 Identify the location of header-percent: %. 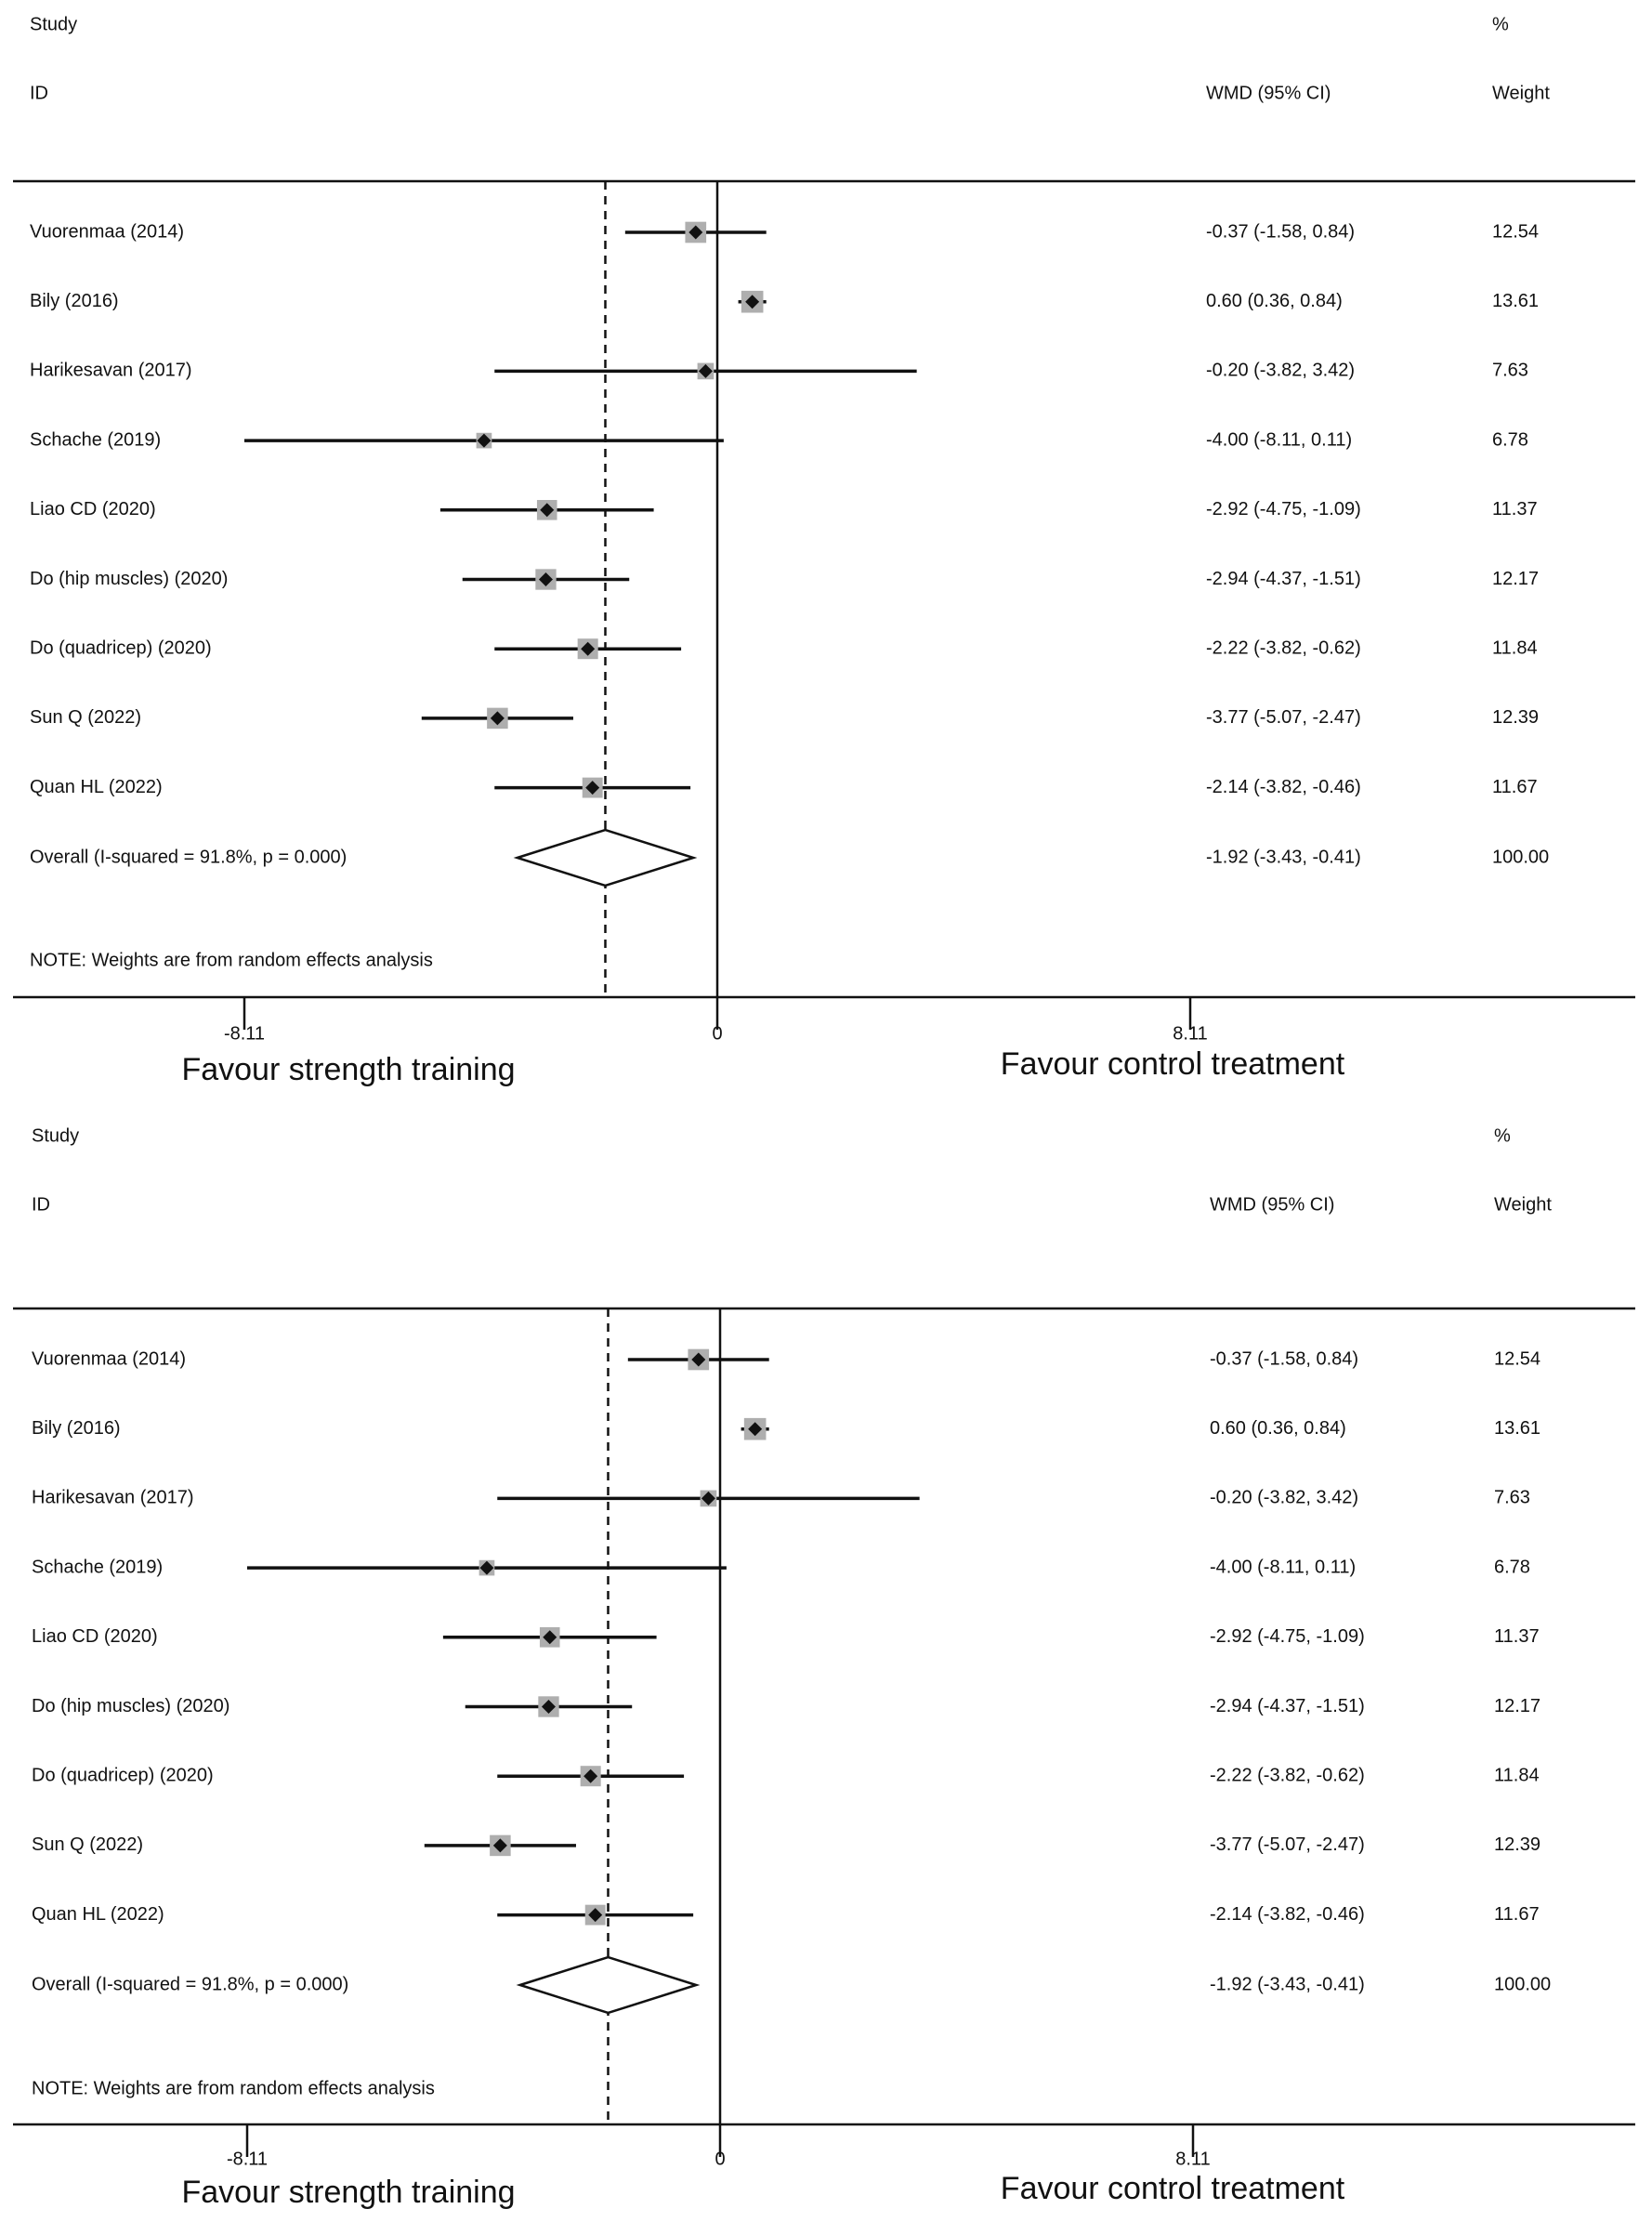
(1500, 24).